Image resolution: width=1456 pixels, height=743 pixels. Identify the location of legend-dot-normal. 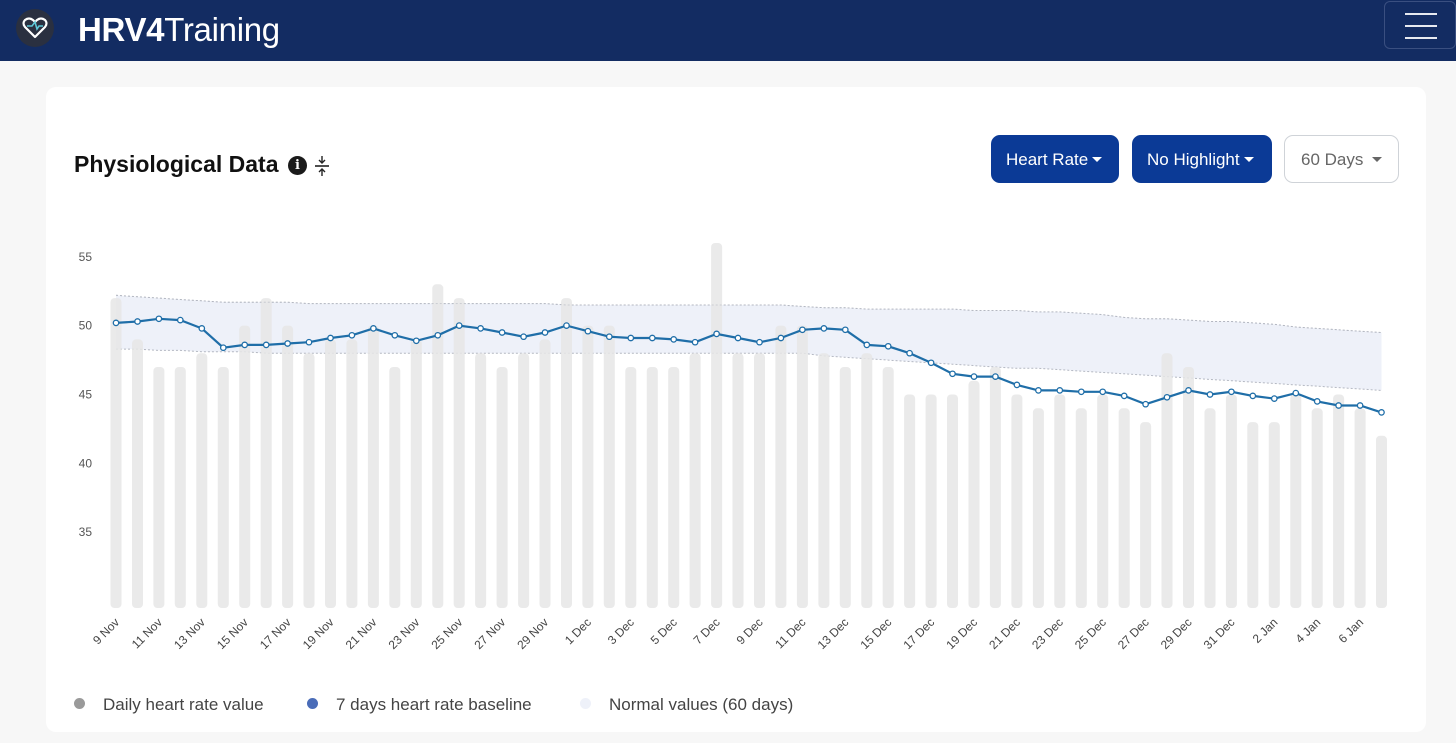
(585, 703).